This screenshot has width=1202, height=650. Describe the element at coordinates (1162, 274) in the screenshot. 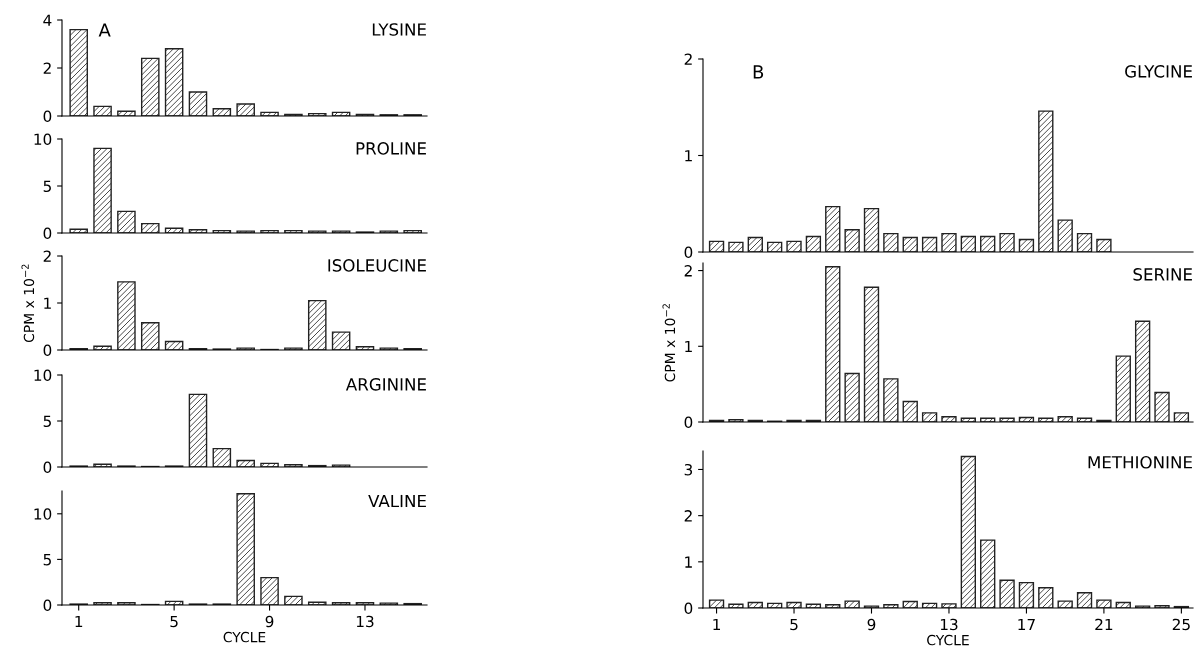

I see `chart-title: SERINE` at that location.